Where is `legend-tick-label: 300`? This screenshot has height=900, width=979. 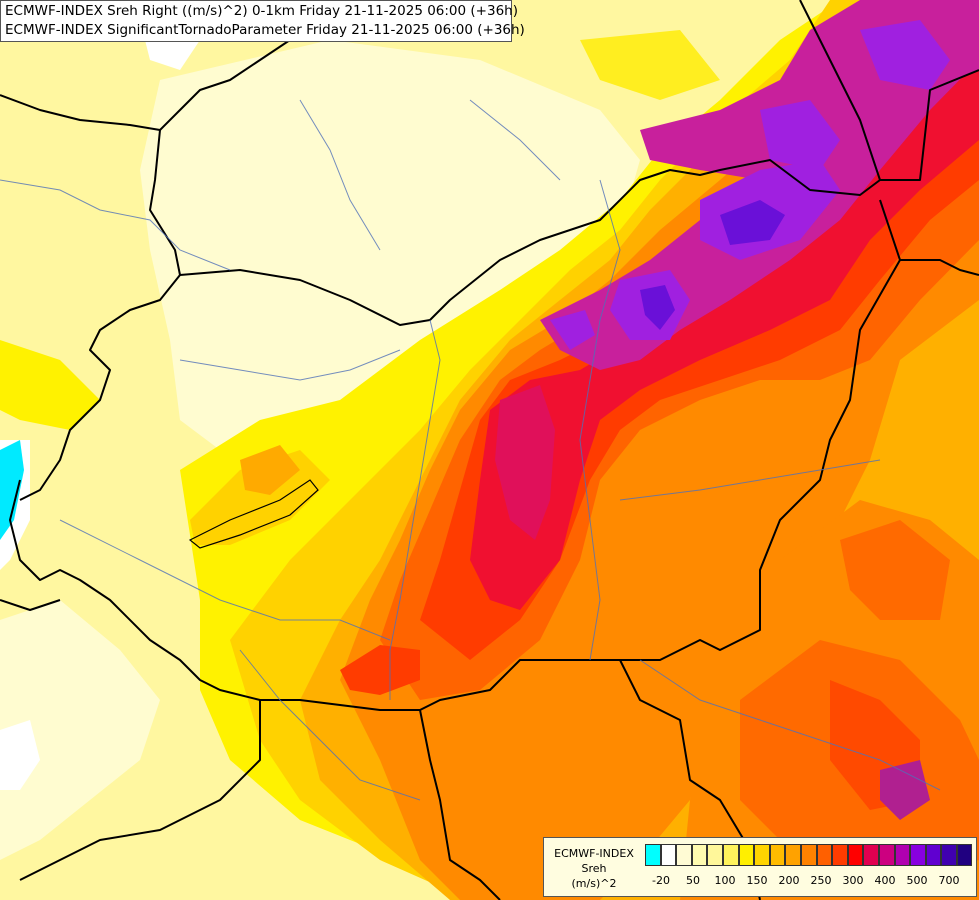
legend-tick-label: 300 is located at coordinates (853, 880).